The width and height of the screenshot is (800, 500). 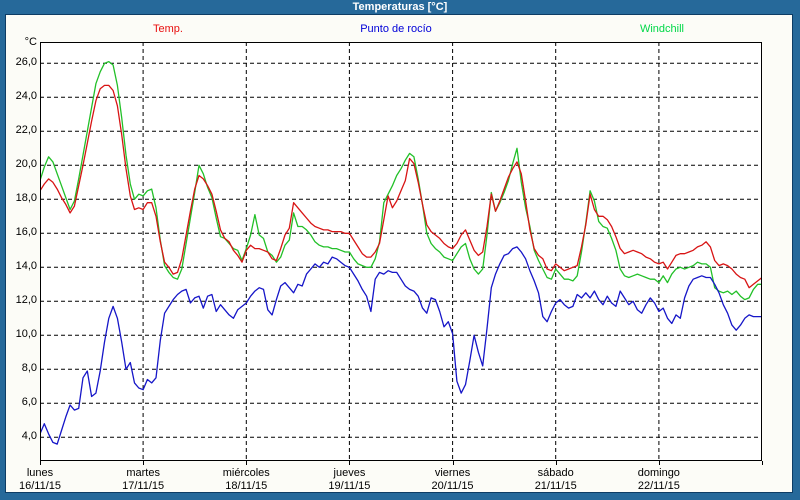 I want to click on day-name: domingo, so click(x=658, y=473).